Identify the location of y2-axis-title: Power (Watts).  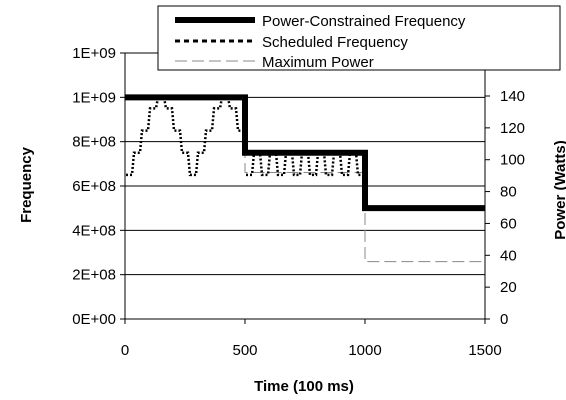
(559, 189).